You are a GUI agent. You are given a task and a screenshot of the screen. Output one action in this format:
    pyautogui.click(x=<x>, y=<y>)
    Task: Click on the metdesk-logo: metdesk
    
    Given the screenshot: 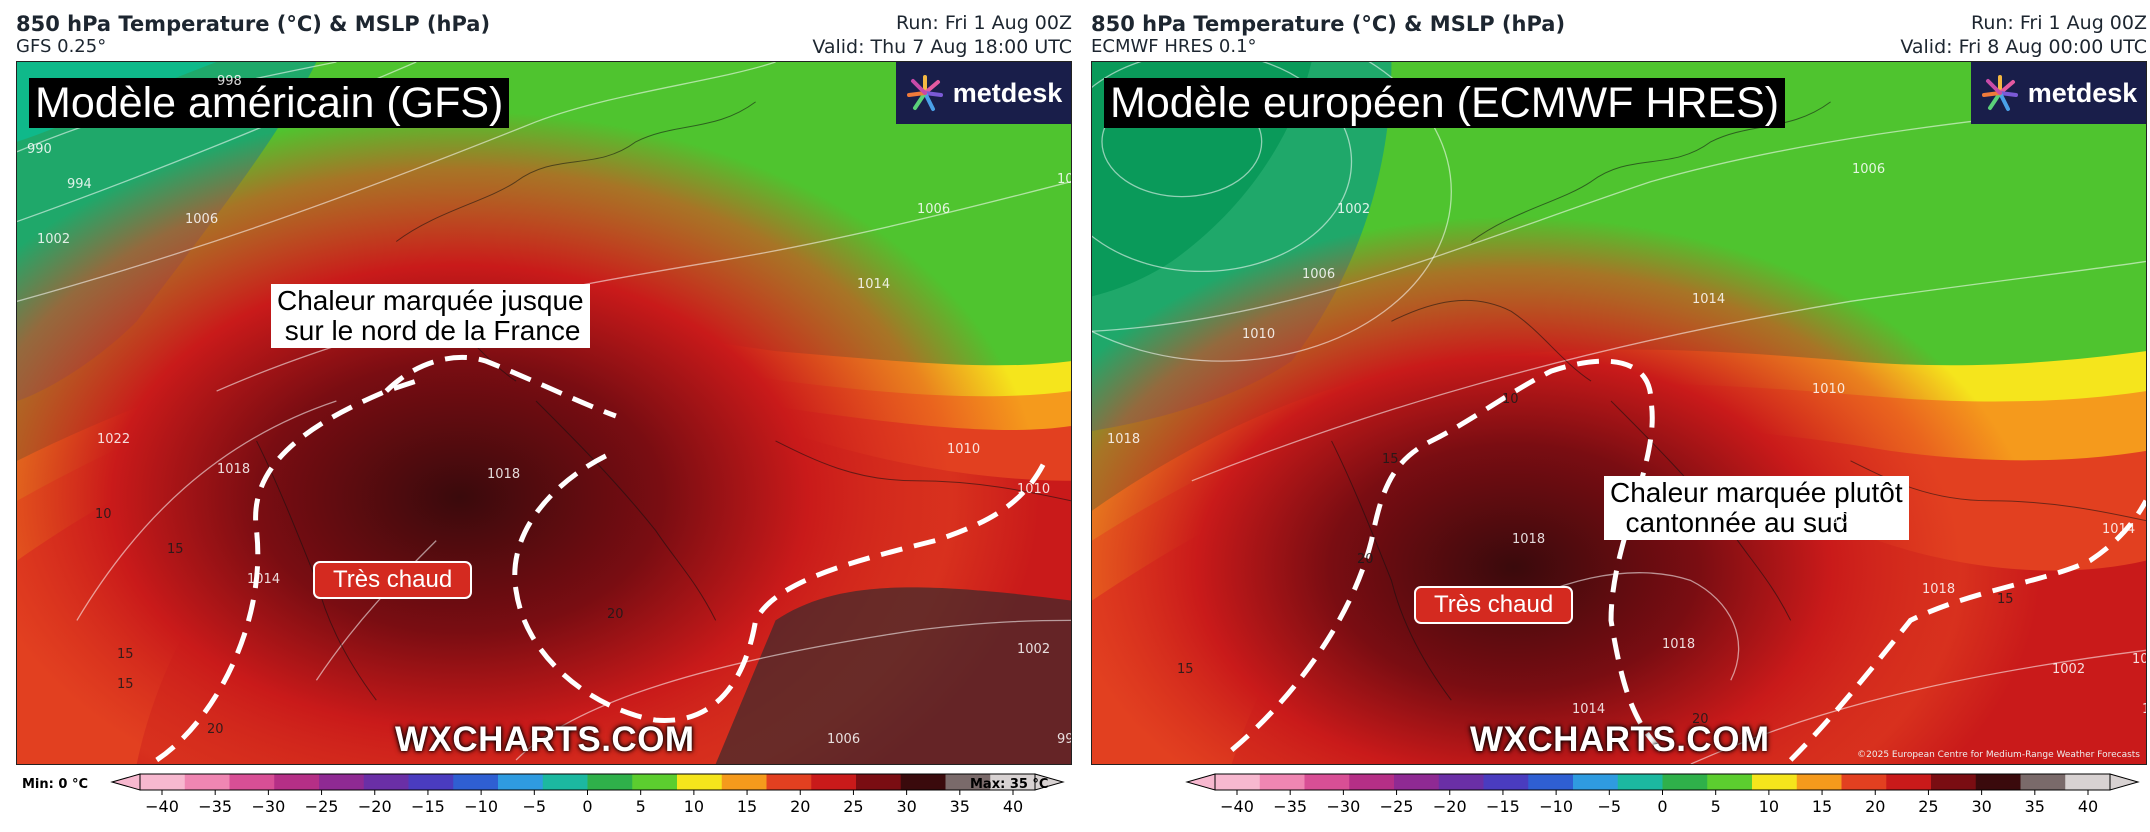 What is the action you would take?
    pyautogui.click(x=983, y=93)
    